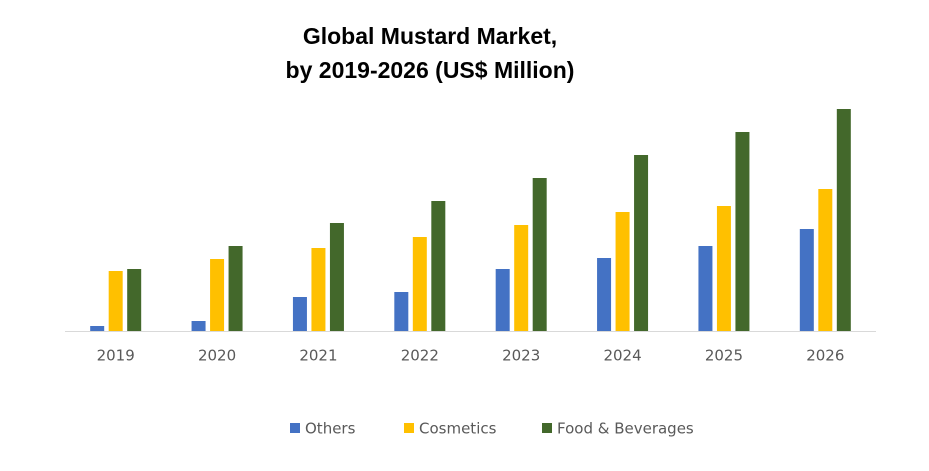 The height and width of the screenshot is (471, 929). I want to click on legend-label: Others, so click(330, 429).